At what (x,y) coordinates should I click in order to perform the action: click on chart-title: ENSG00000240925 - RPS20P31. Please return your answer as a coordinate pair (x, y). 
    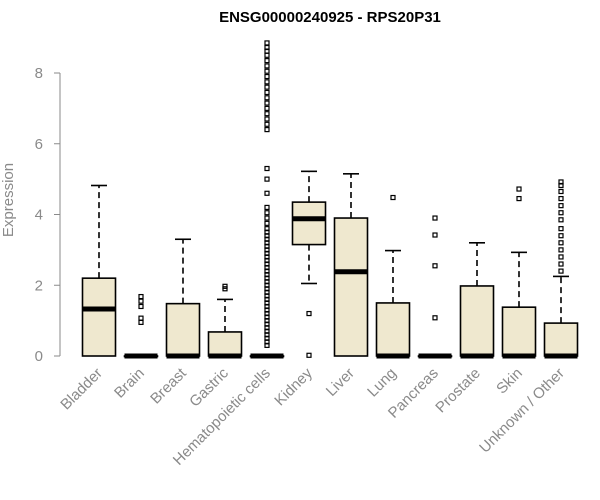
    Looking at the image, I should click on (330, 17).